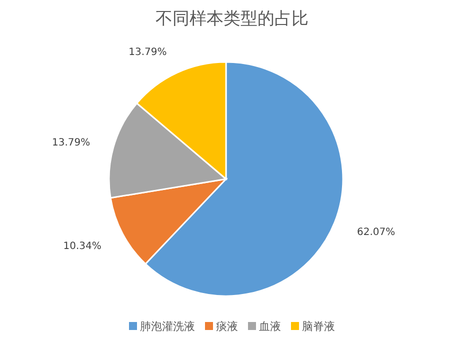 This screenshot has width=464, height=346. Describe the element at coordinates (227, 326) in the screenshot. I see `legend-label: 痰液` at that location.